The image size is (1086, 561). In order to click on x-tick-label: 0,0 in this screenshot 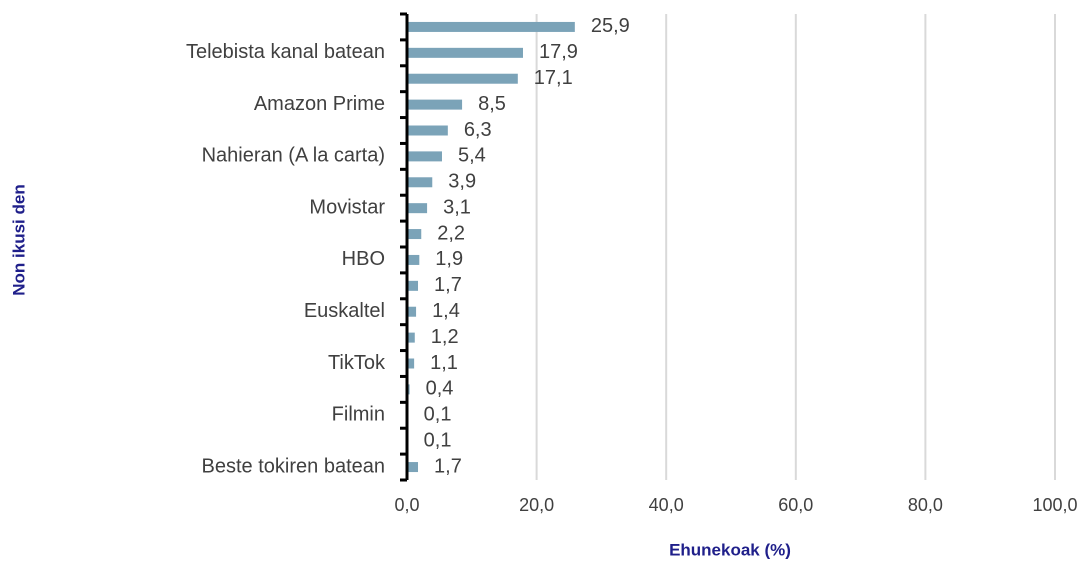, I will do `click(406, 505)`.